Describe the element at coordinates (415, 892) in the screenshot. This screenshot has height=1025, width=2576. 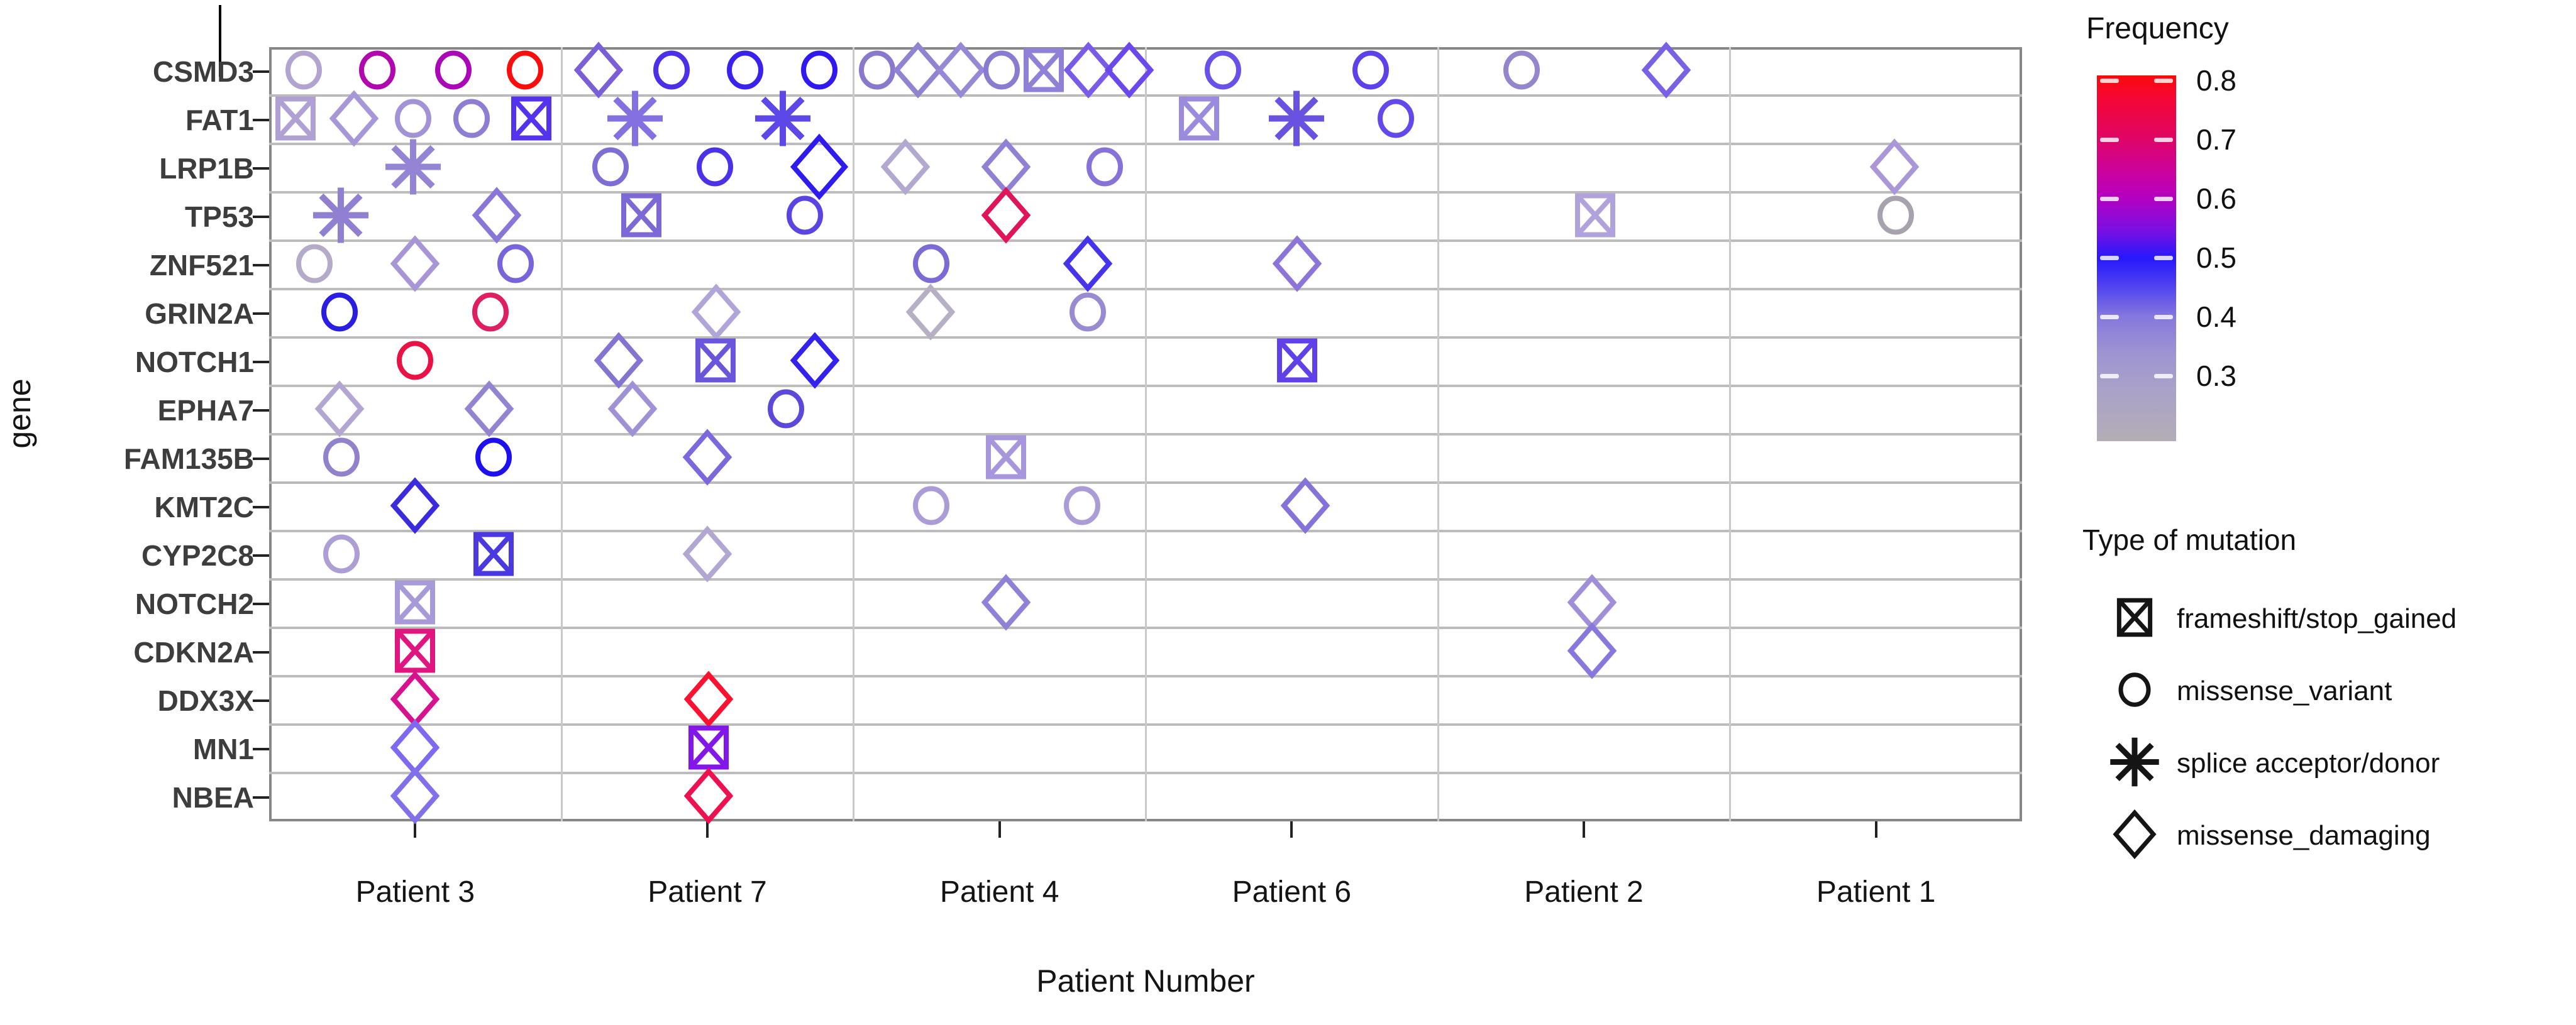
I see `patient-label: Patient 3` at that location.